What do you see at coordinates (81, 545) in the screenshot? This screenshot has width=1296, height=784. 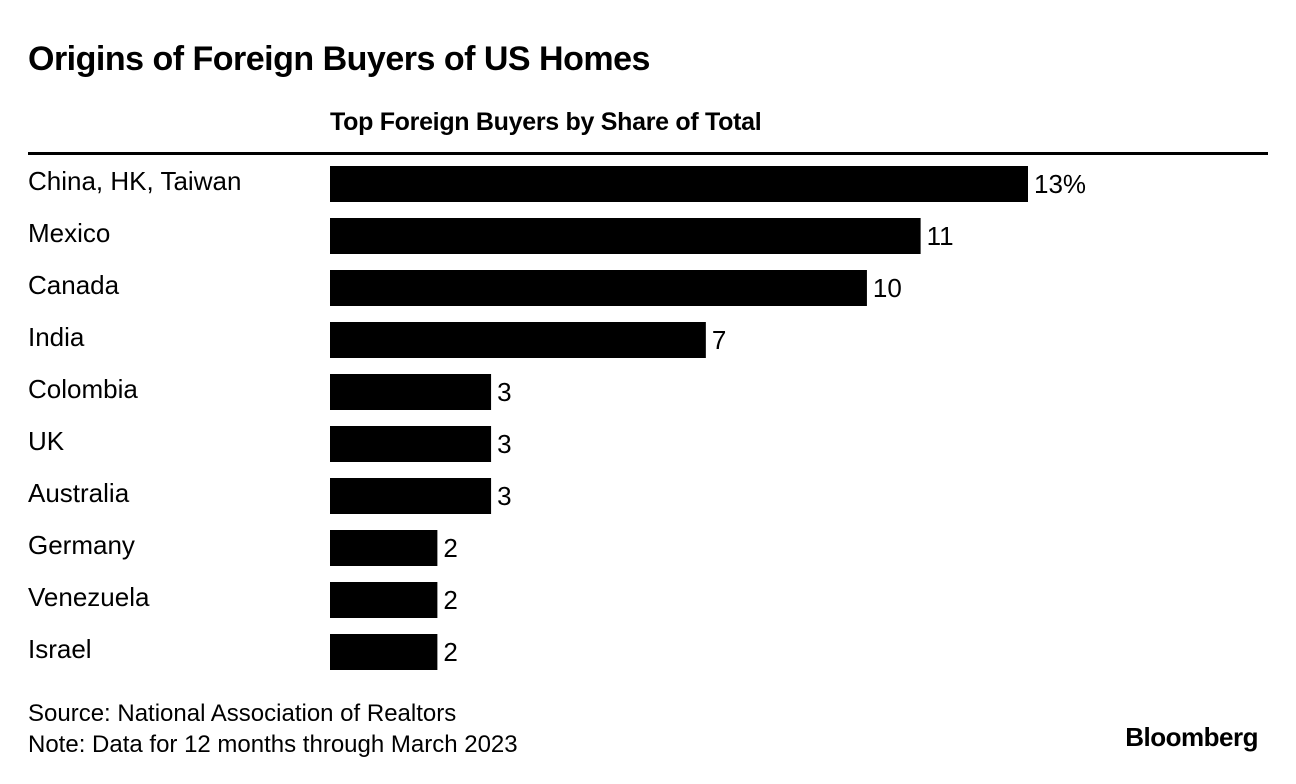 I see `category-label: Germany` at bounding box center [81, 545].